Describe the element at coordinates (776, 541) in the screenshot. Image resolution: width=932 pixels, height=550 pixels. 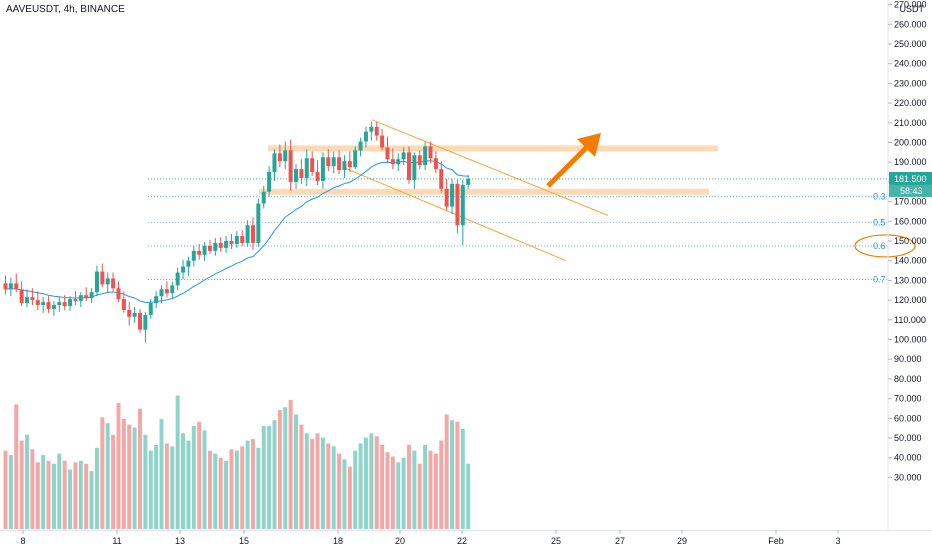
I see `time-tick-label: Feb` at that location.